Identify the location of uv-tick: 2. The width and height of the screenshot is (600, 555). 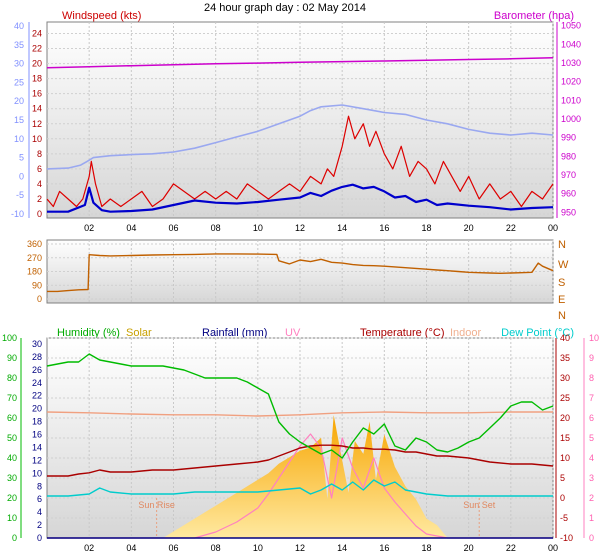
(591, 498).